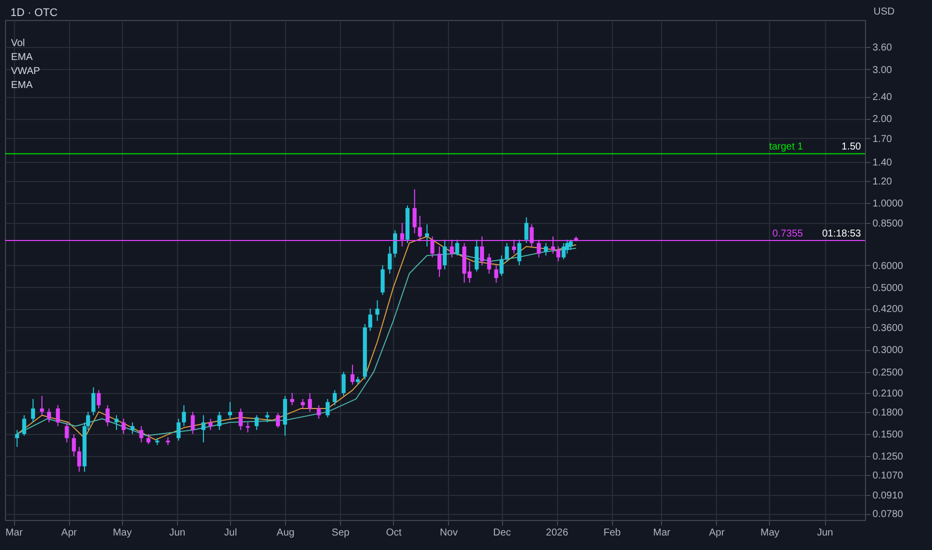 The height and width of the screenshot is (550, 932). I want to click on ref-line-label: target 1, so click(786, 147).